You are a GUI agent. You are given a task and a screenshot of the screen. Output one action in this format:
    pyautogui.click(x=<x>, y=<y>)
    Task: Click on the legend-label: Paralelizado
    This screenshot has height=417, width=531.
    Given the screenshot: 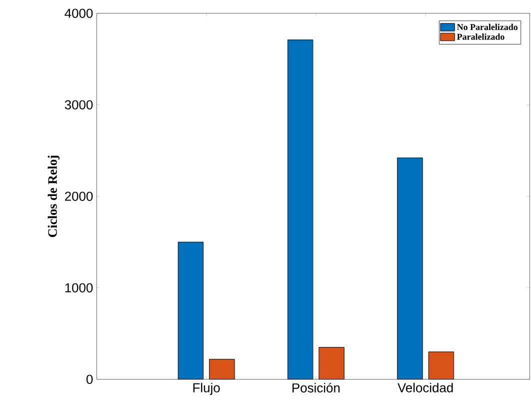 What is the action you would take?
    pyautogui.click(x=480, y=37)
    